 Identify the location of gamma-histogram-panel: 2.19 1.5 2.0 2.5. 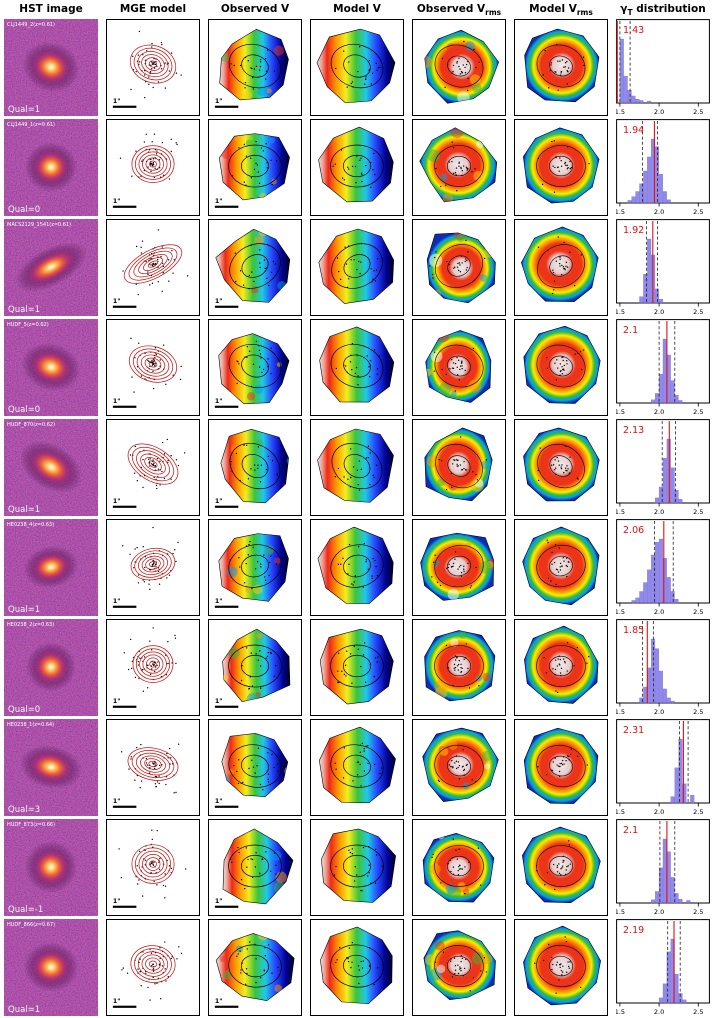
(663, 967).